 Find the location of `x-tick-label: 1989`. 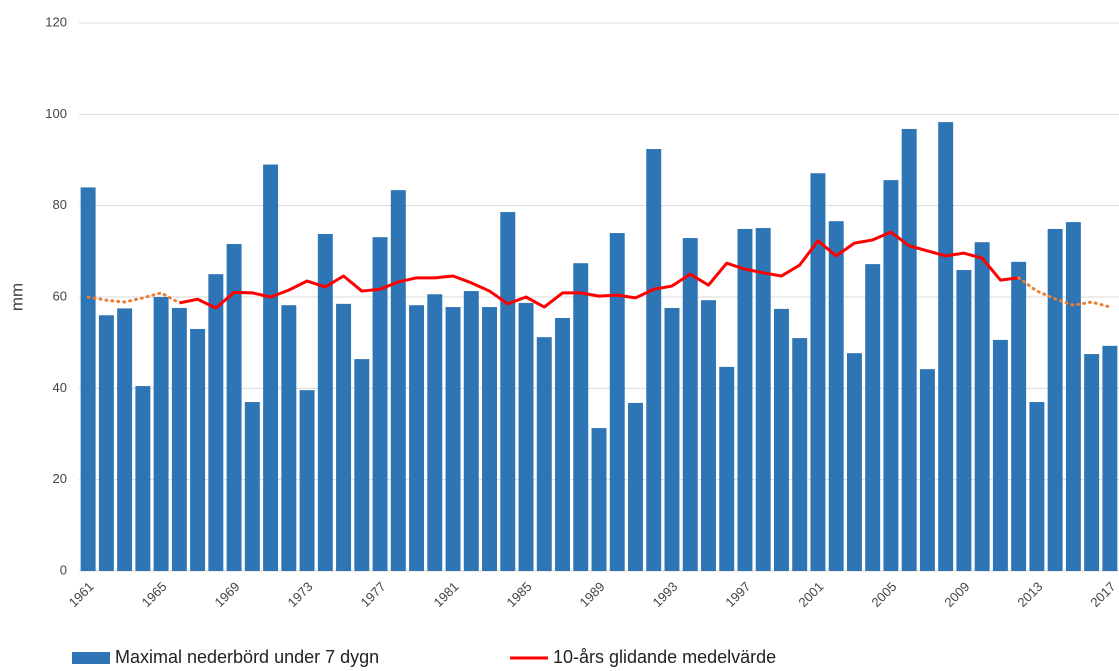

x-tick-label: 1989 is located at coordinates (591, 594).